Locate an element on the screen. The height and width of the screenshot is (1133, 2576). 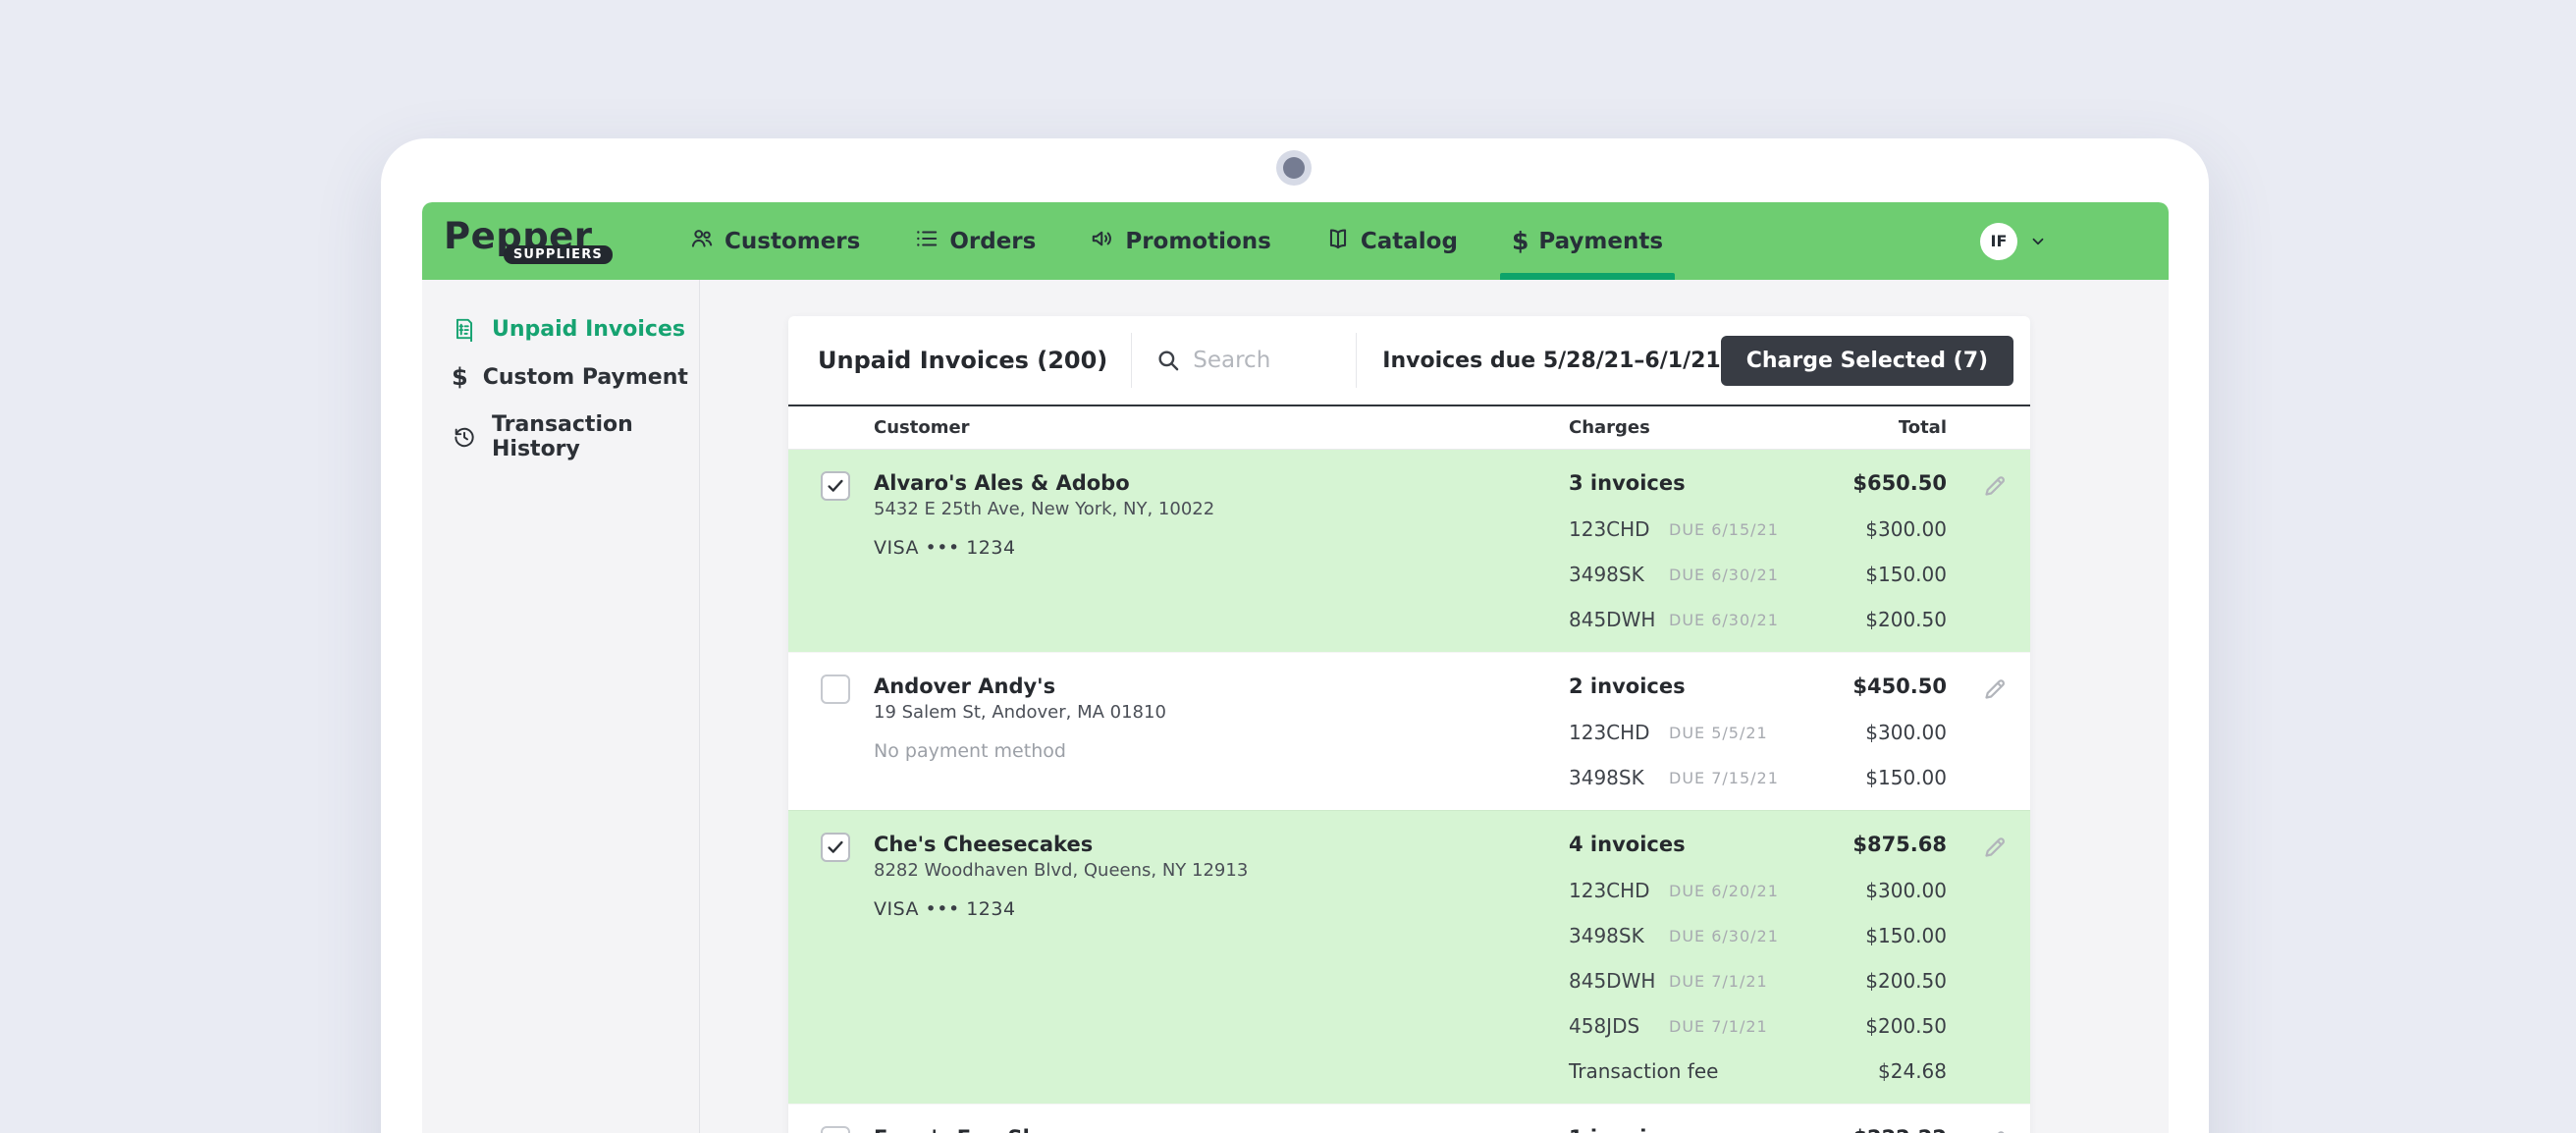
nav-item-label: Customers is located at coordinates (792, 241).